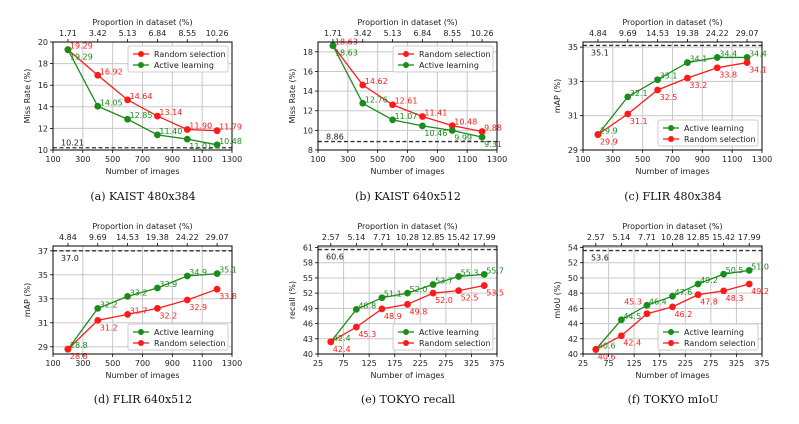  I want to click on data-label-active: 9.99, so click(463, 137).